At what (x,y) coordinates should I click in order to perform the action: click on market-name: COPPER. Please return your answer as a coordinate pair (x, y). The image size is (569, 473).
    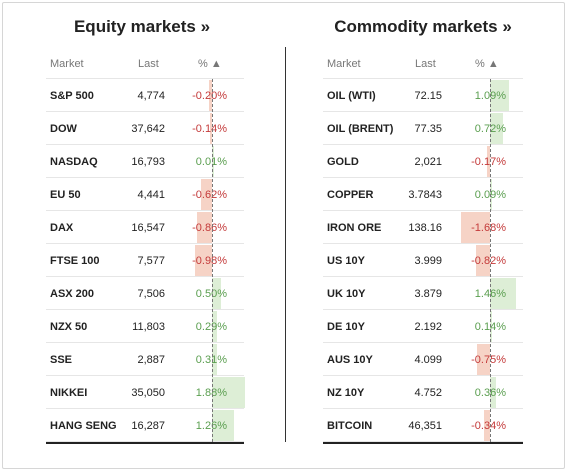
    Looking at the image, I should click on (350, 195).